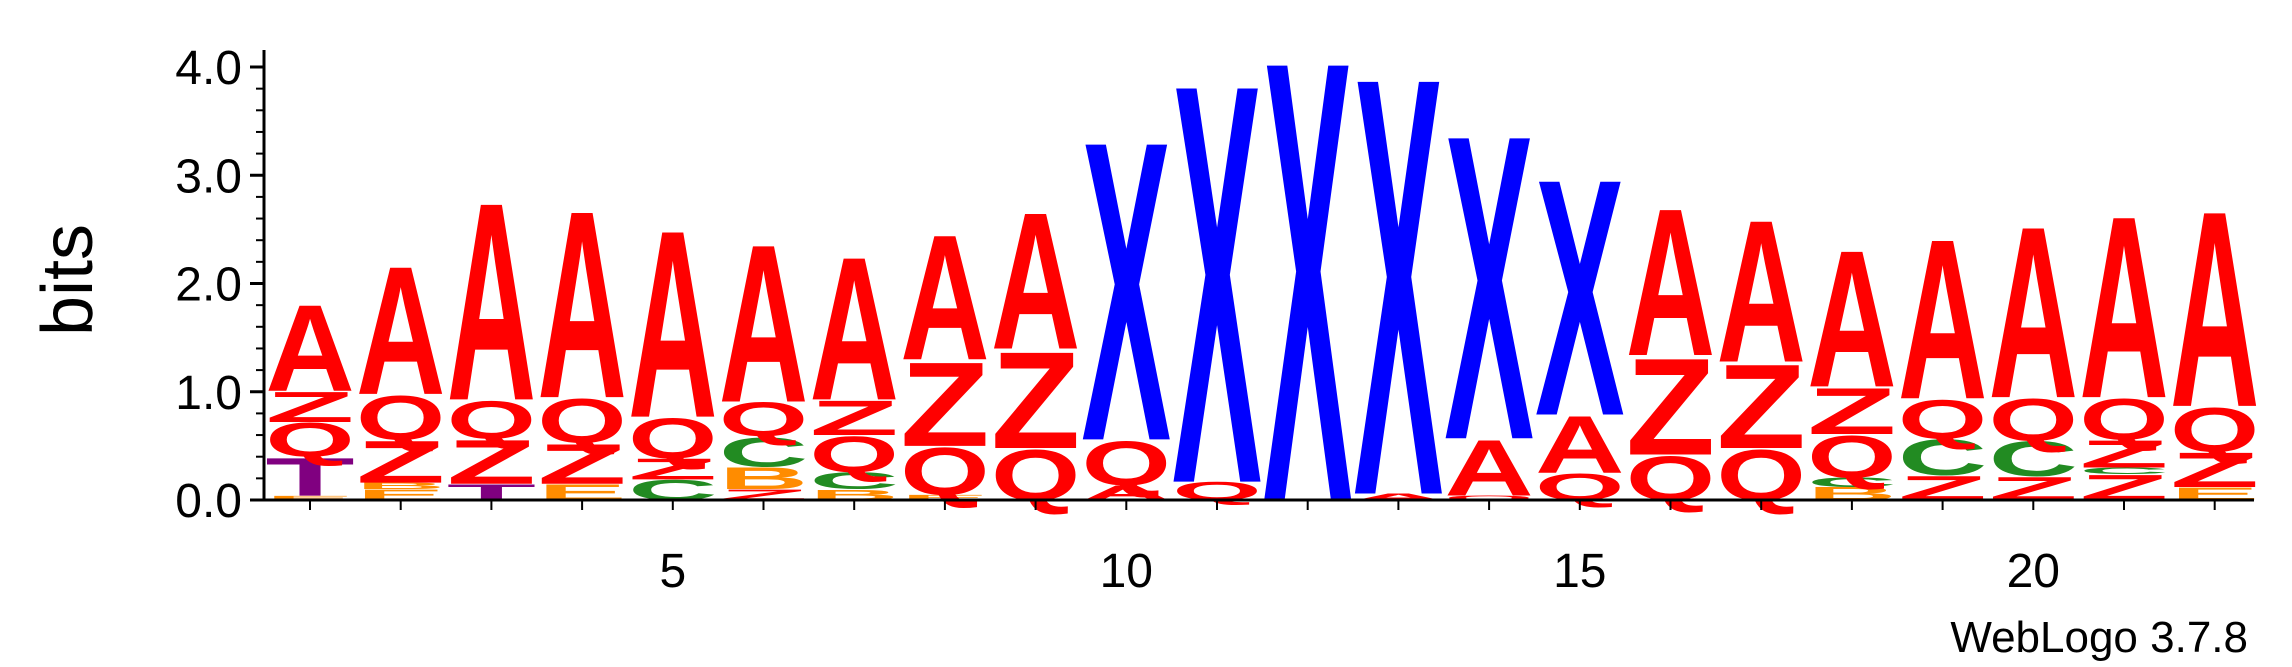  I want to click on weblogo-credit: WebLogo 3.7.8, so click(2099, 637).